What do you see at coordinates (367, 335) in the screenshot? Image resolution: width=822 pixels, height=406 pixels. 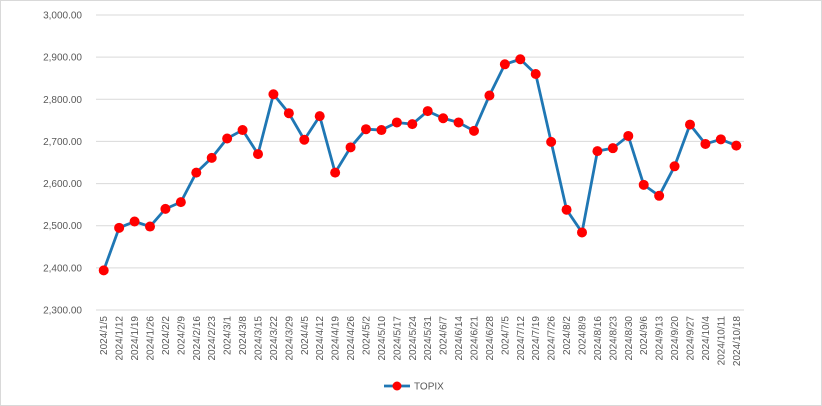 I see `x-tick-label: 2024/5/2` at bounding box center [367, 335].